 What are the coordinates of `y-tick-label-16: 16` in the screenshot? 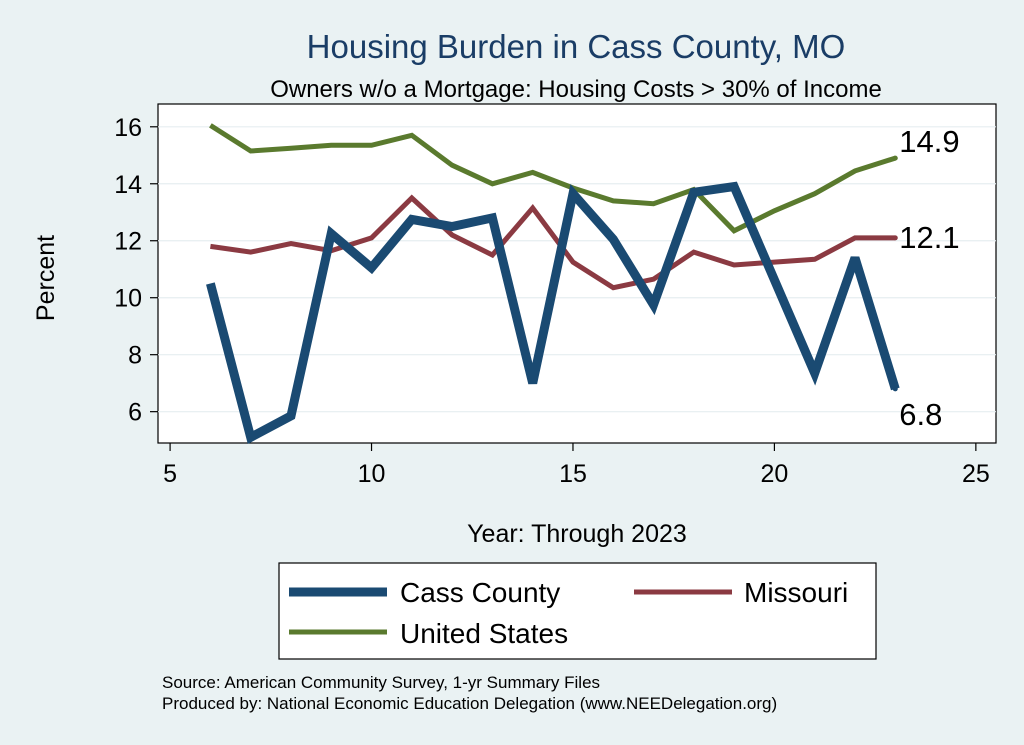 It's located at (128, 128).